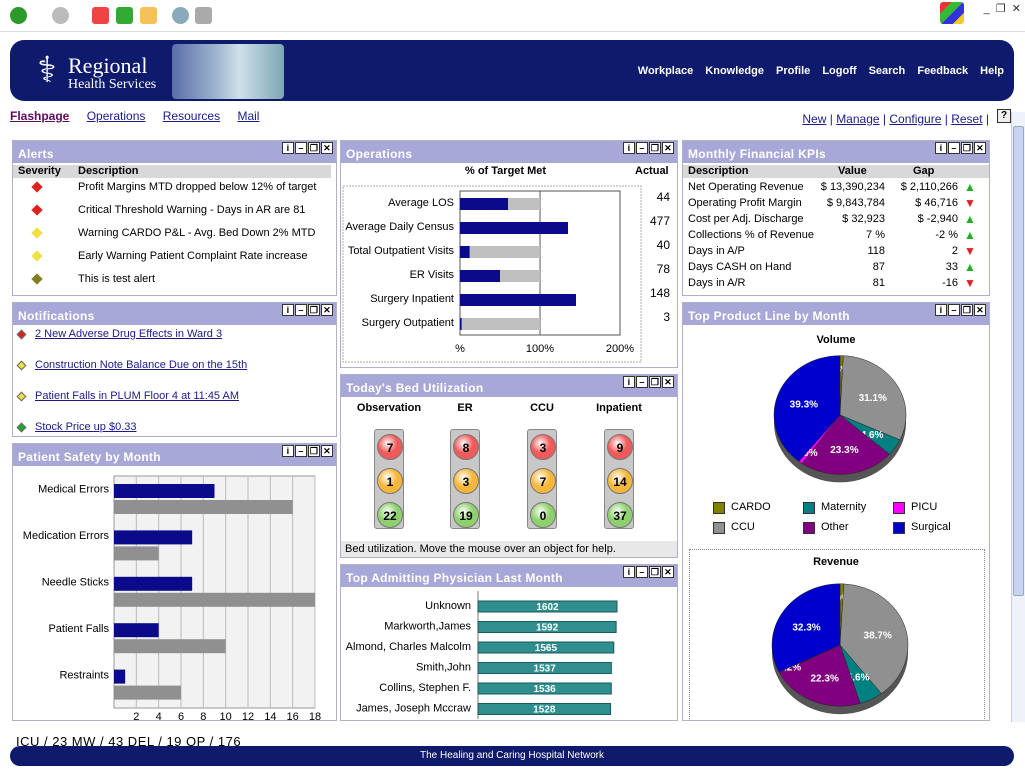 Image resolution: width=1025 pixels, height=769 pixels. Describe the element at coordinates (1004, 116) in the screenshot. I see `help-button: ?` at that location.